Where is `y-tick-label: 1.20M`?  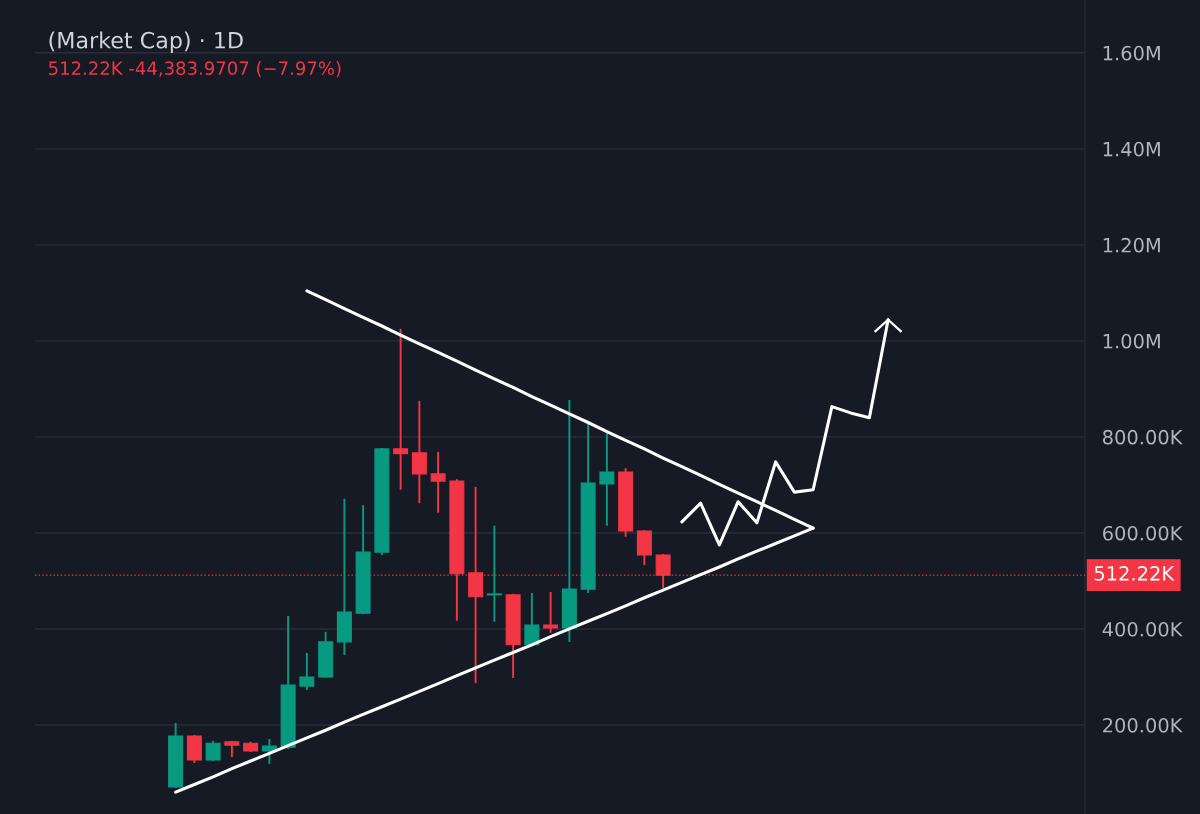
y-tick-label: 1.20M is located at coordinates (1131, 245).